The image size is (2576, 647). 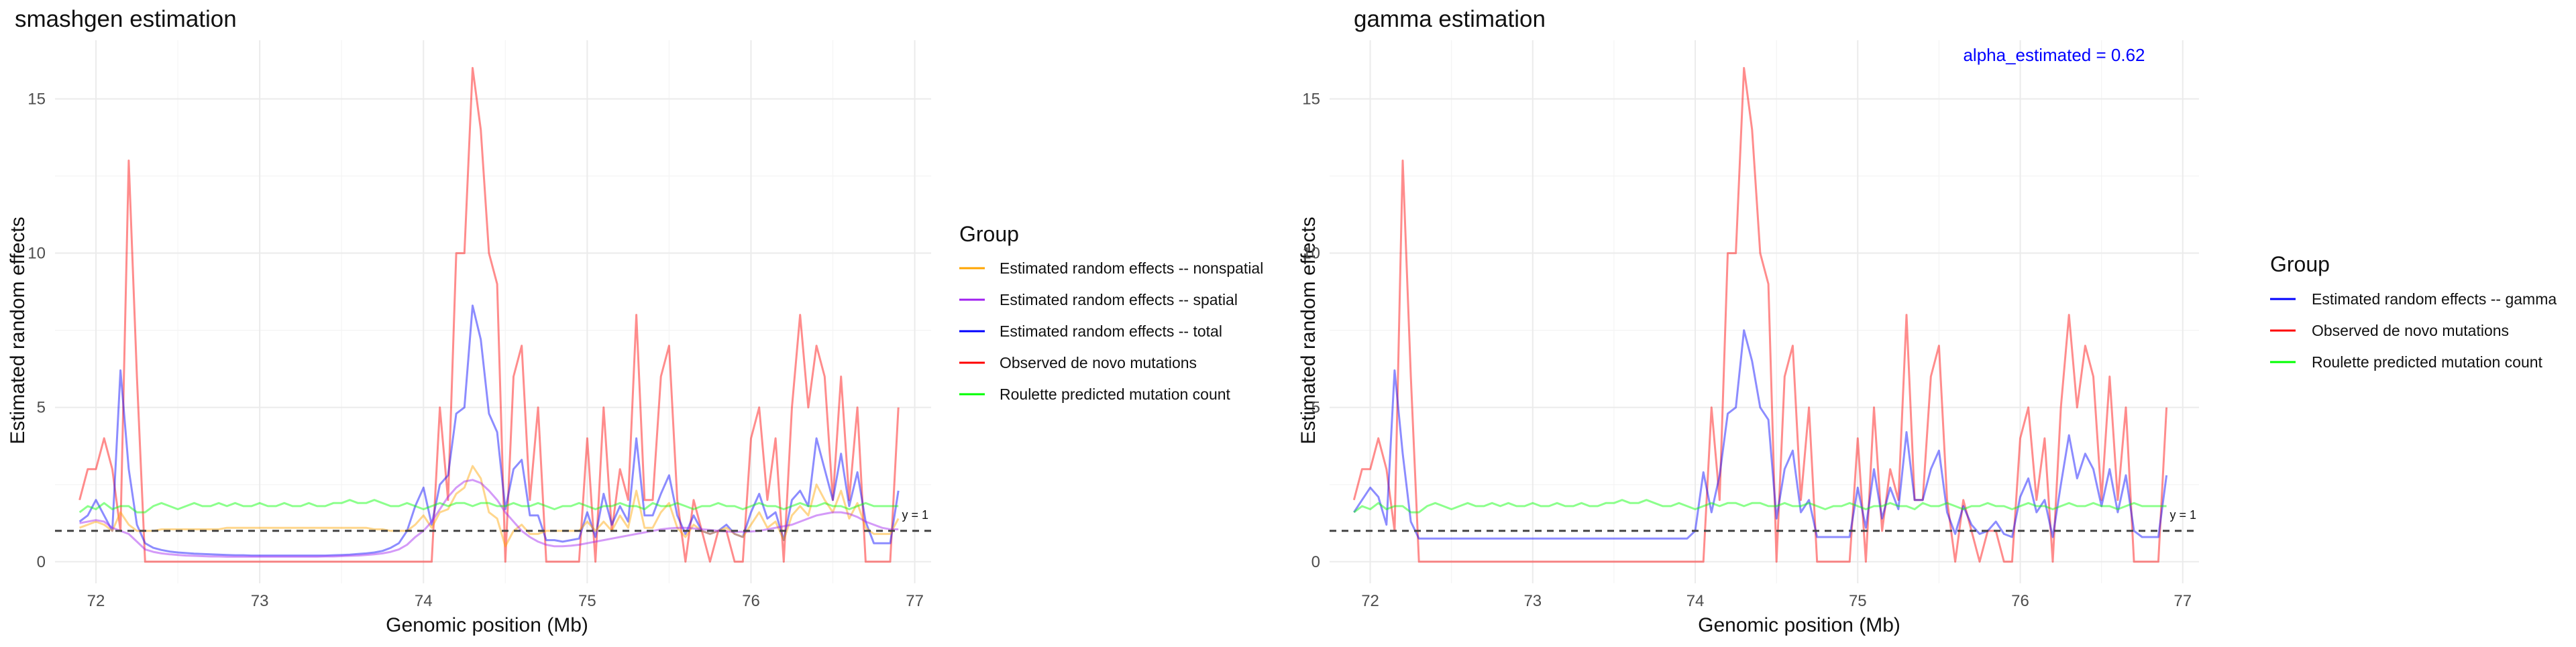 What do you see at coordinates (489, 518) in the screenshot?
I see `series-line-estimated-random-effects-spatial` at bounding box center [489, 518].